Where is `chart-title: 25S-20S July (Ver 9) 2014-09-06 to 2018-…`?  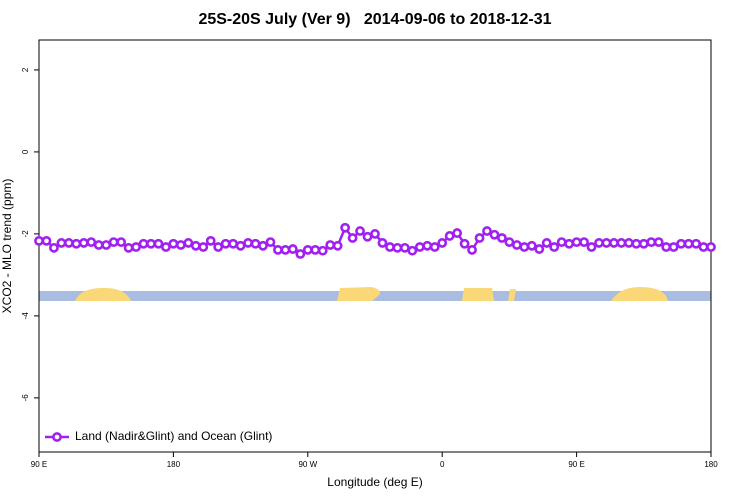
chart-title: 25S-20S July (Ver 9) 2014-09-06 to 2018-… is located at coordinates (374, 19).